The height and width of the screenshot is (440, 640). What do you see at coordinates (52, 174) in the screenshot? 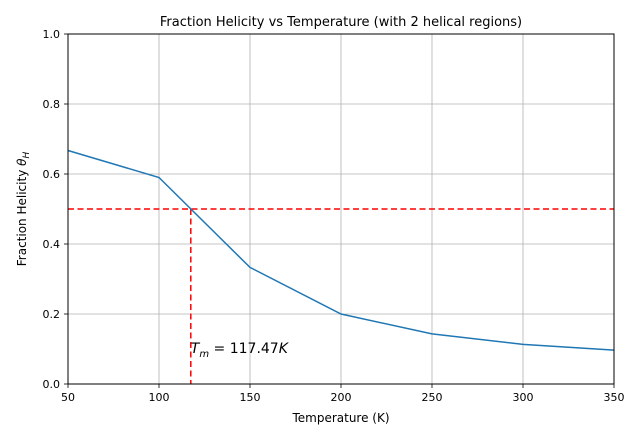
I see `y-tick-label: 0.6` at bounding box center [52, 174].